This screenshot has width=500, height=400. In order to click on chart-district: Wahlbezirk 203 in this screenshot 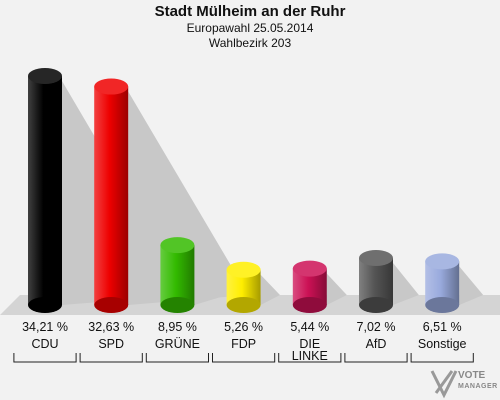, I will do `click(250, 43)`.